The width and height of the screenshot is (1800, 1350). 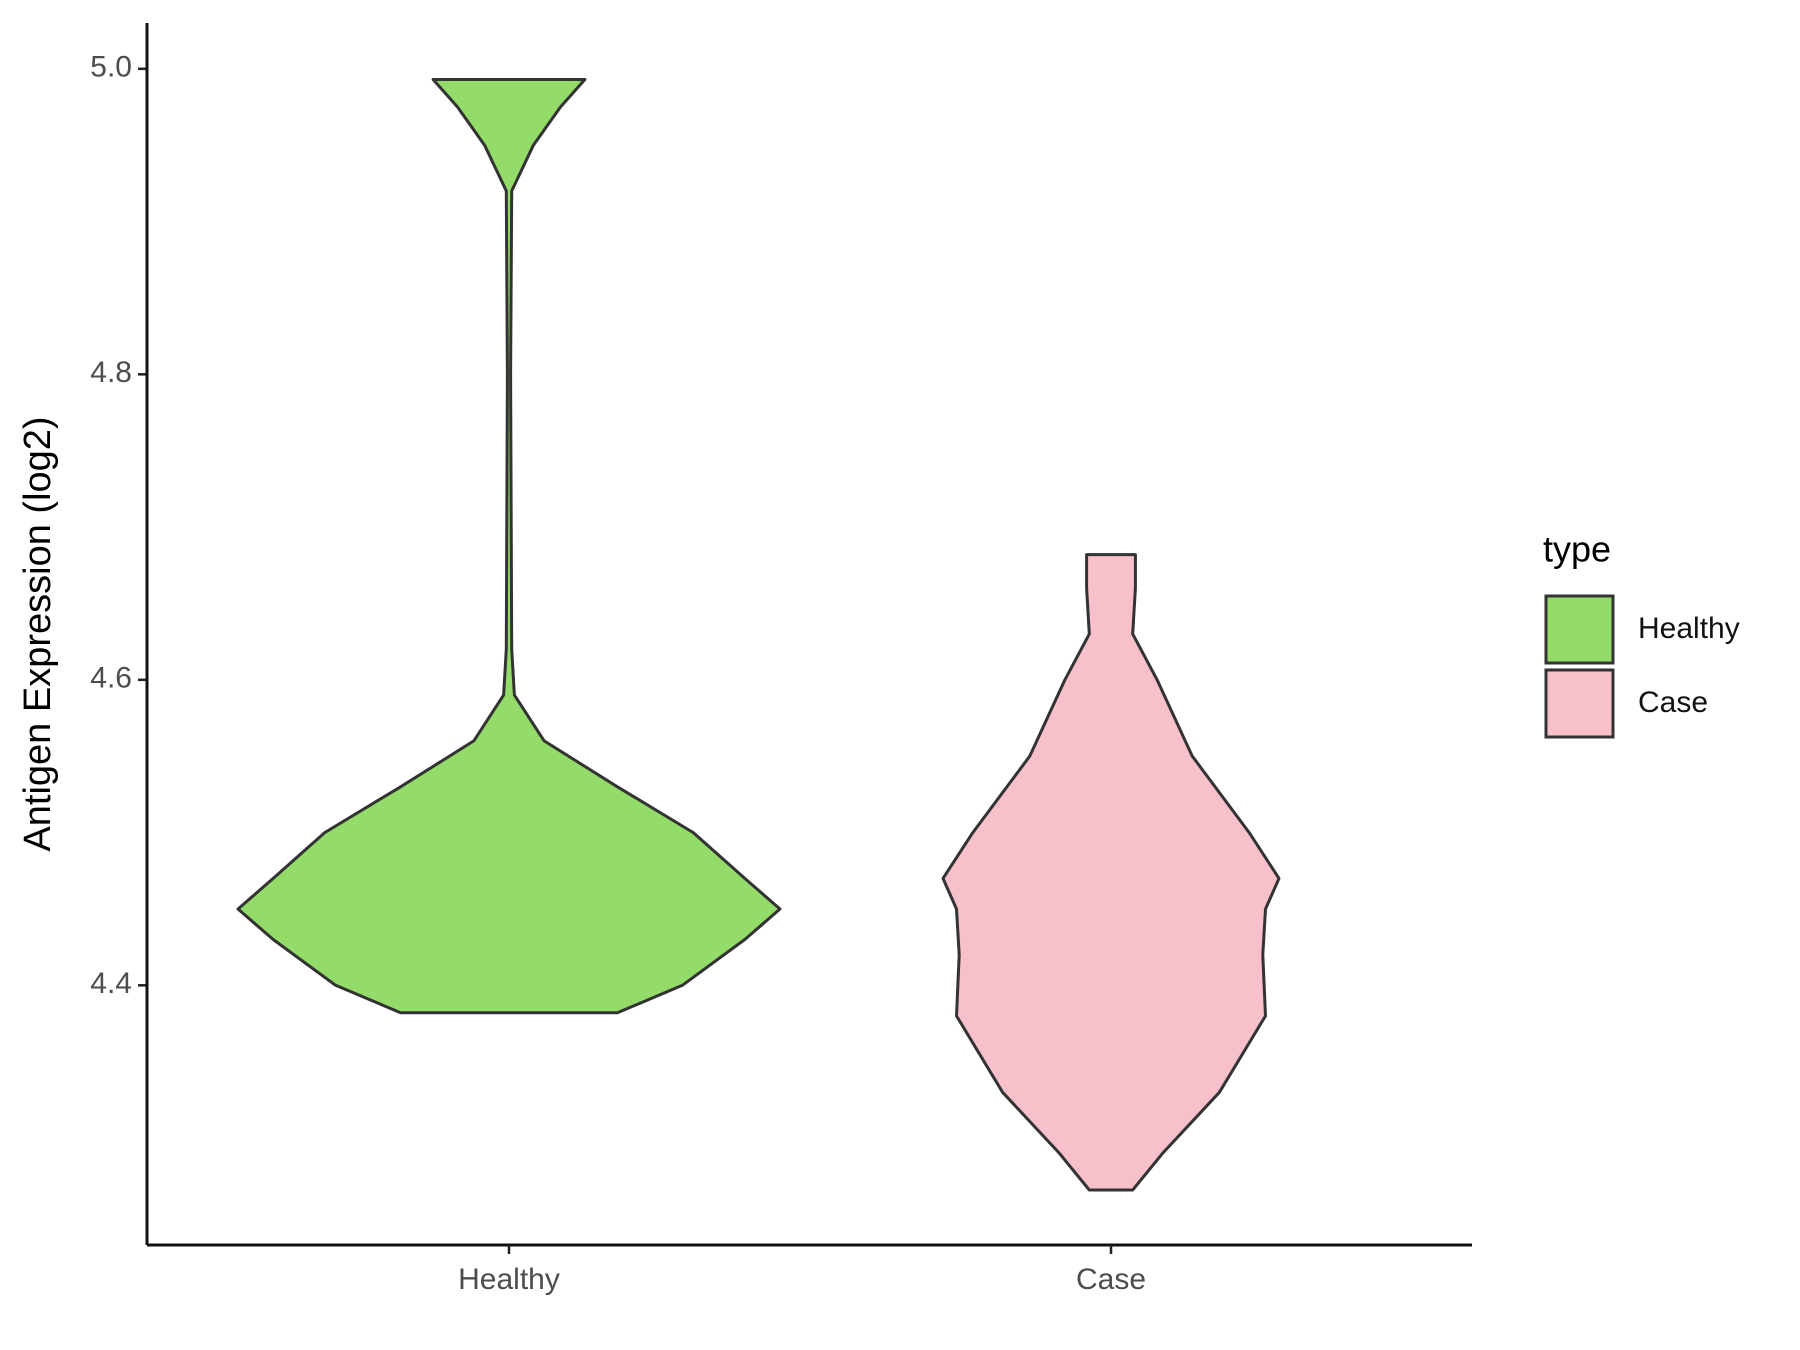 What do you see at coordinates (1111, 872) in the screenshot?
I see `violin` at bounding box center [1111, 872].